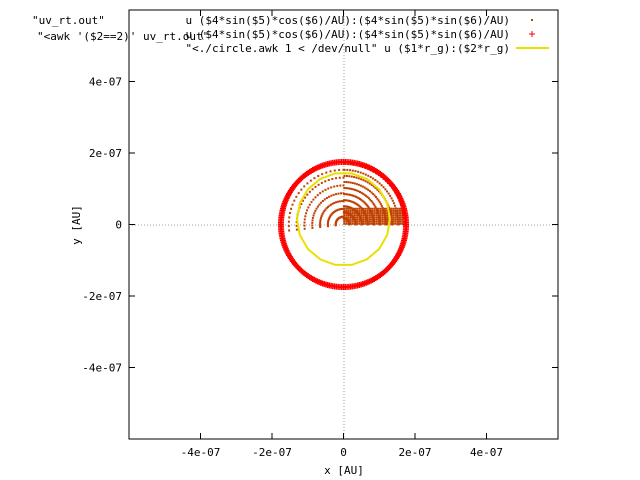 The height and width of the screenshot is (480, 640). I want to click on series-line-path, so click(343, 219).